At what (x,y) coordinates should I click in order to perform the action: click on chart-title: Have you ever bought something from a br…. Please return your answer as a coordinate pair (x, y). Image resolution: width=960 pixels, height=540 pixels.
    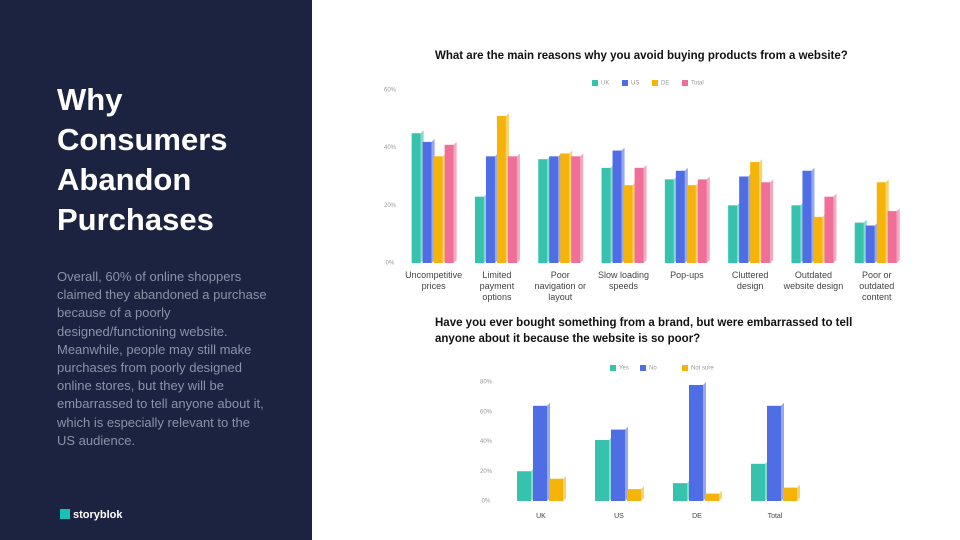
    Looking at the image, I should click on (644, 331).